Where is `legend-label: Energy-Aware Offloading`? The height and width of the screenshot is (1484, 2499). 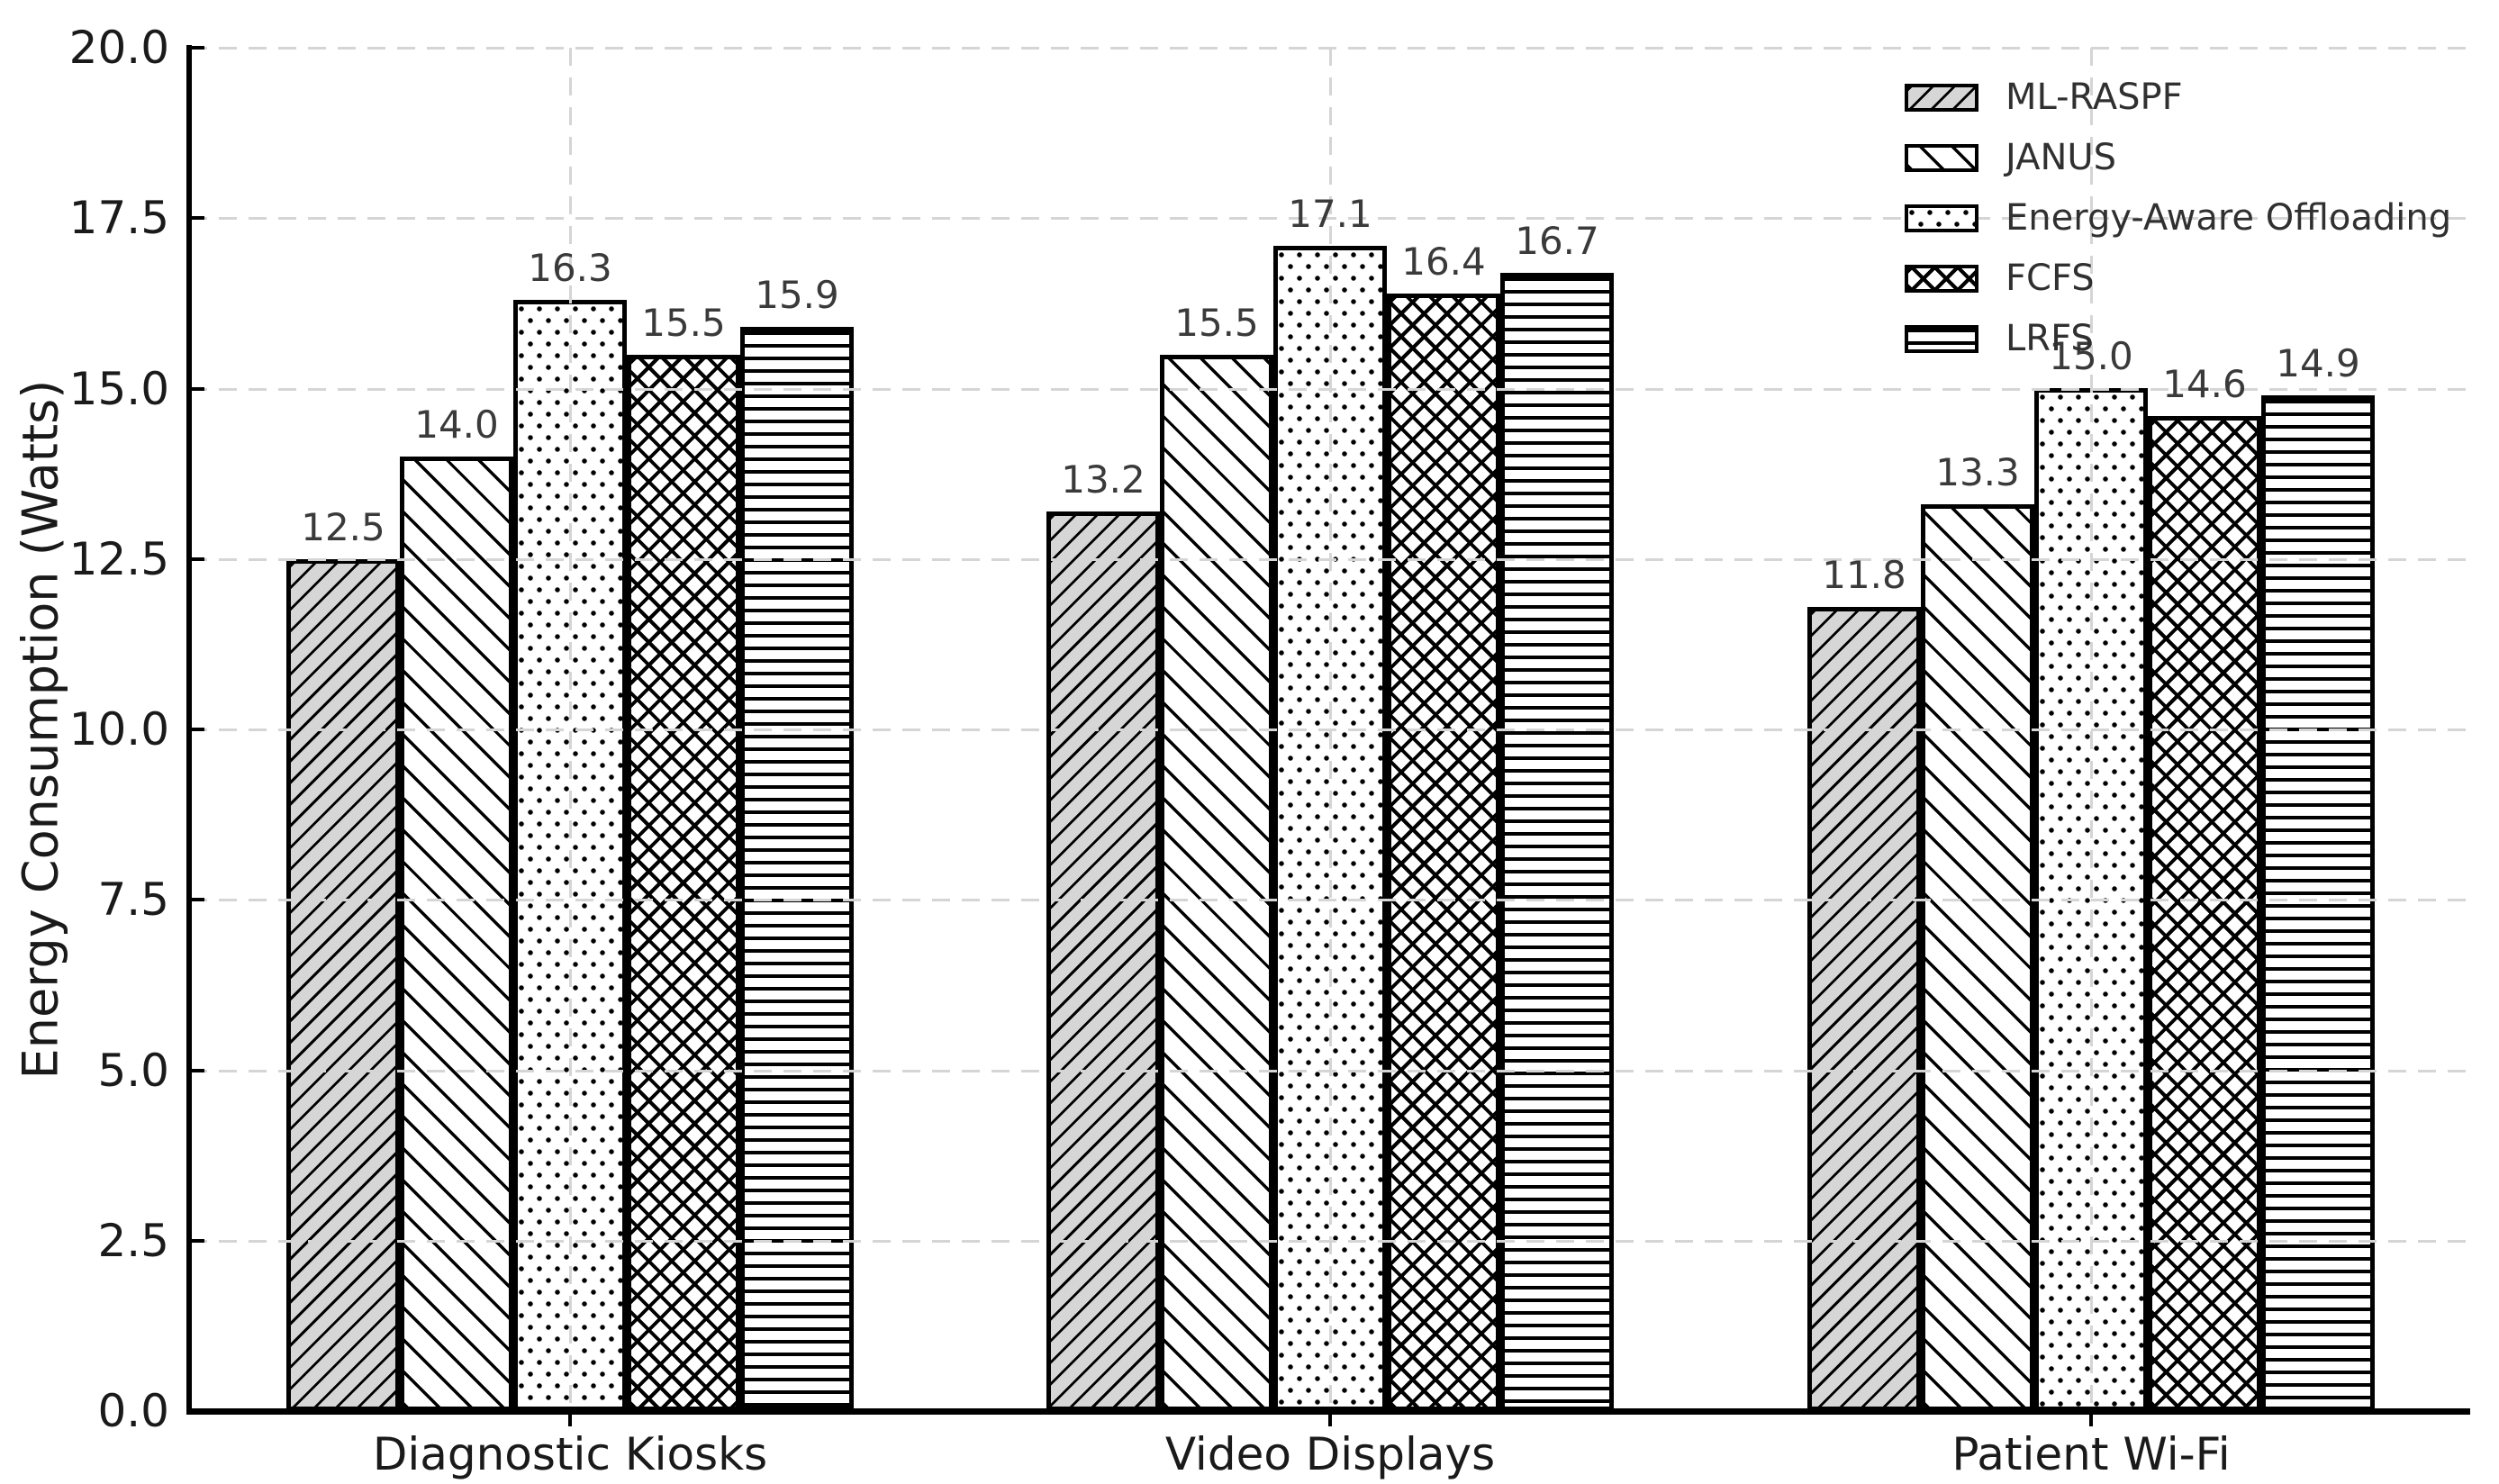 legend-label: Energy-Aware Offloading is located at coordinates (2229, 218).